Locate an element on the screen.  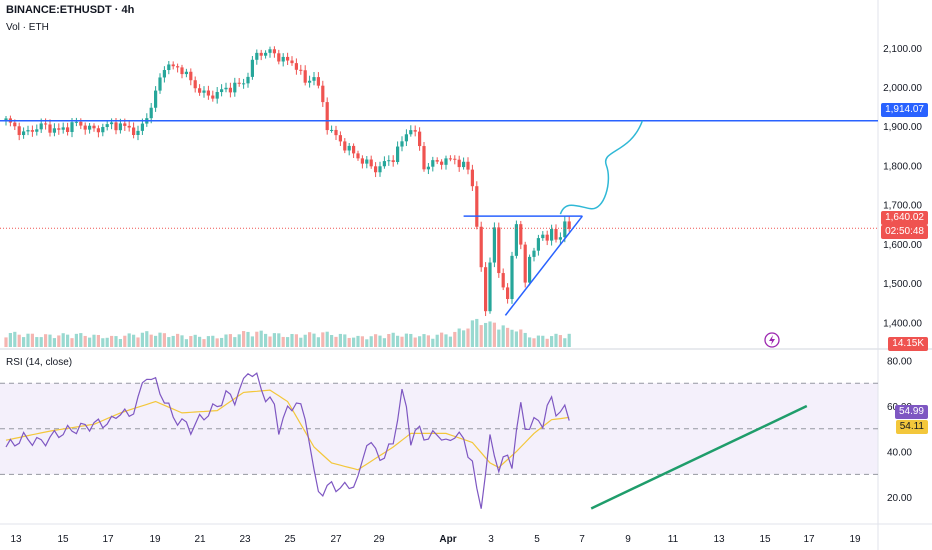
lightning-icon-bolt is located at coordinates (772, 340).